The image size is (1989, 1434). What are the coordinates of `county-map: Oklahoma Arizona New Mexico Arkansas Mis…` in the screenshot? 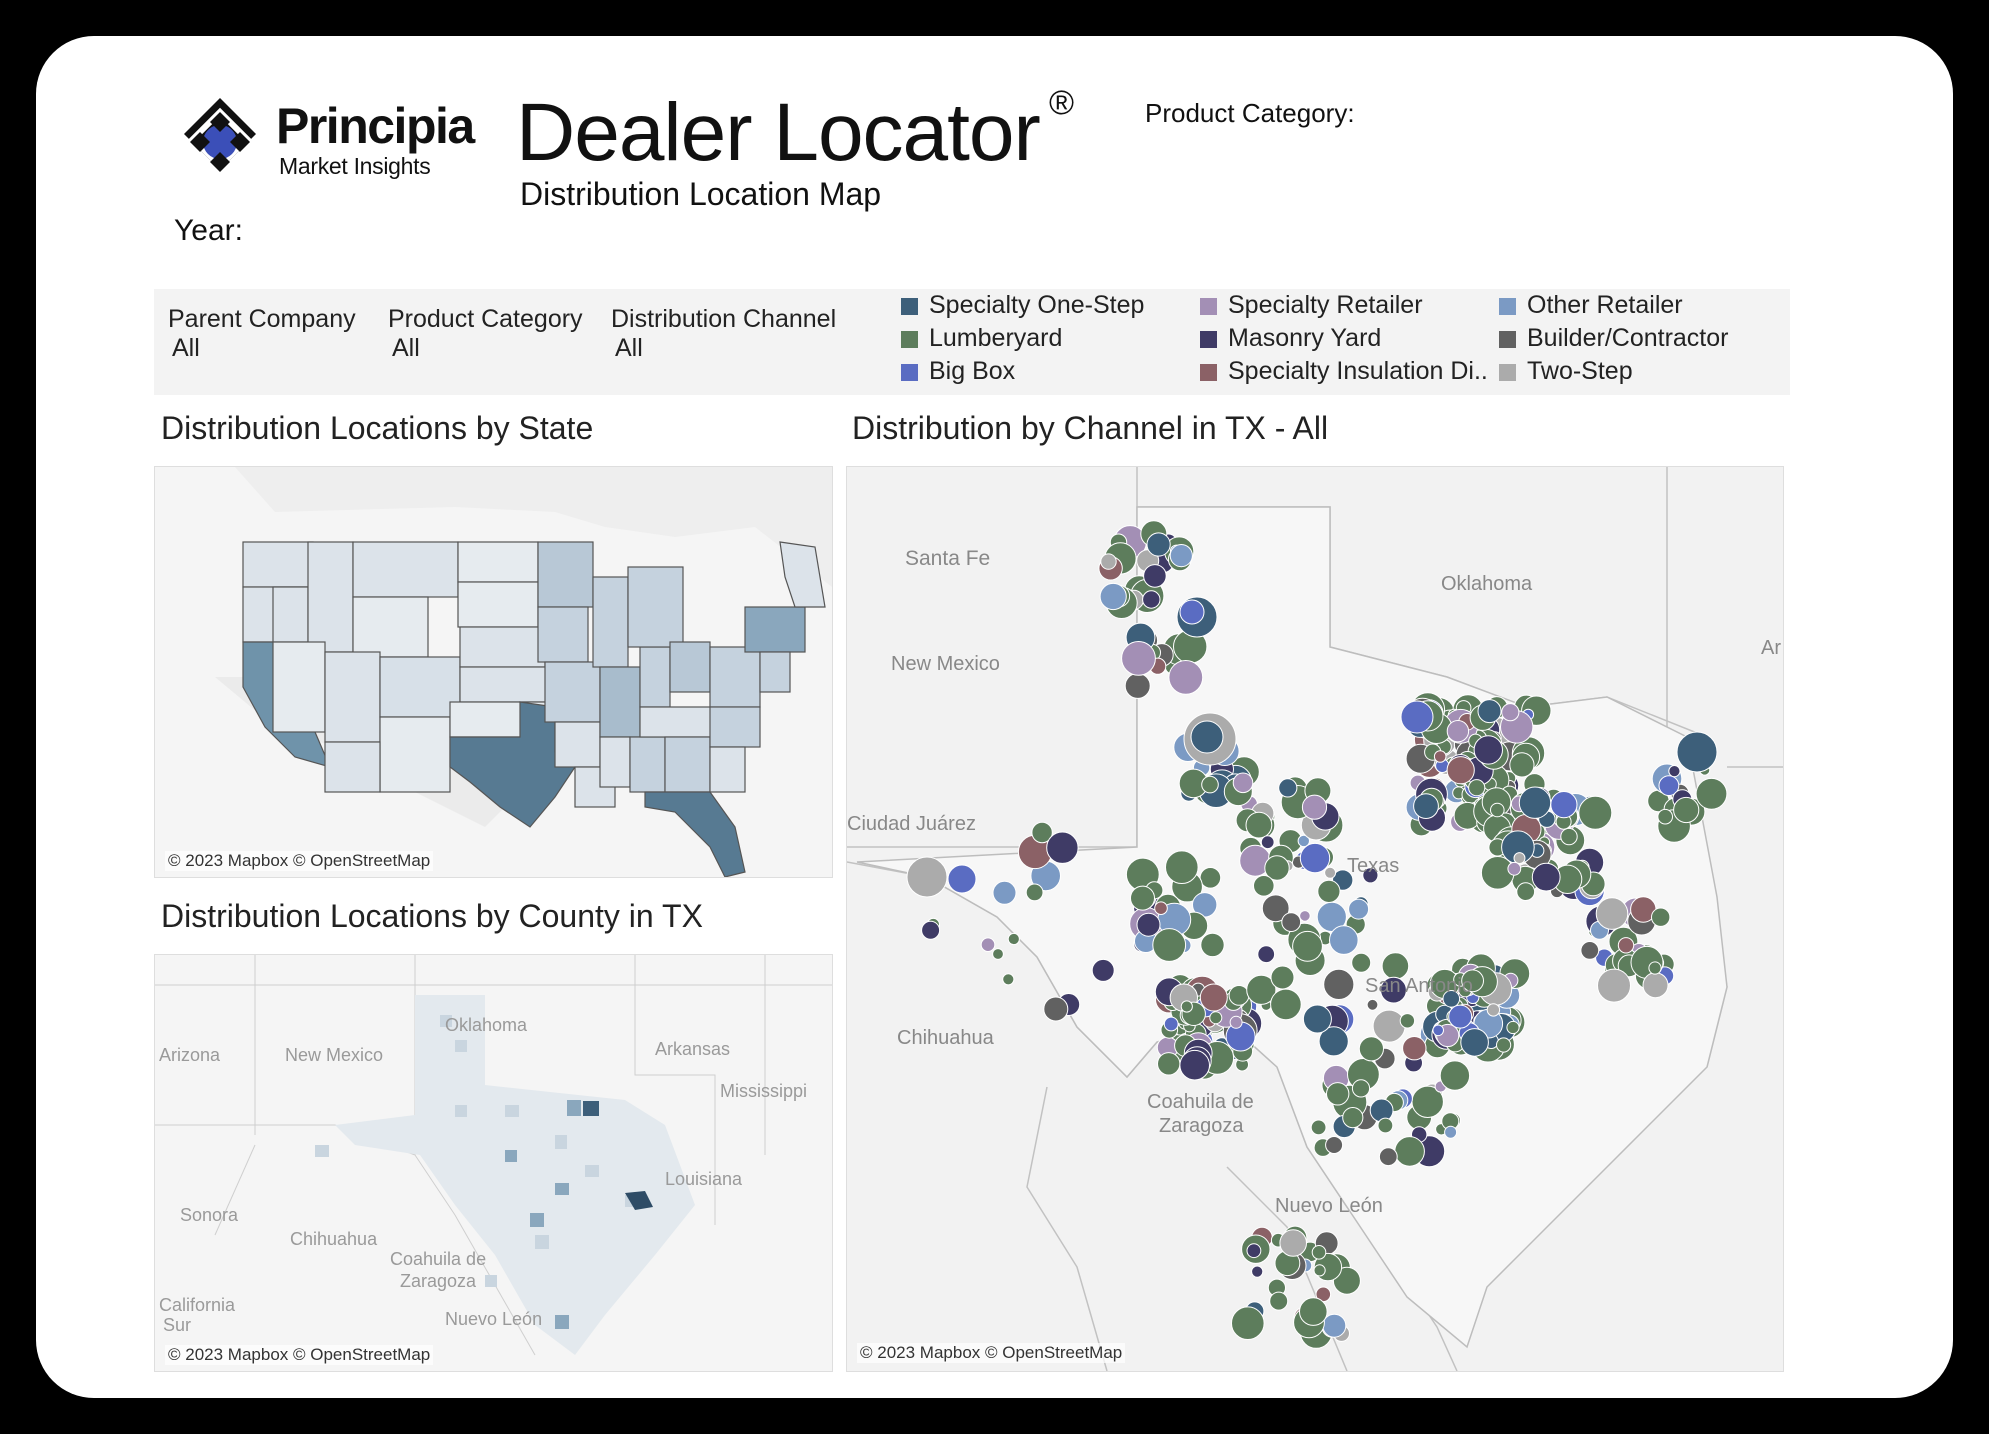 It's located at (493, 1163).